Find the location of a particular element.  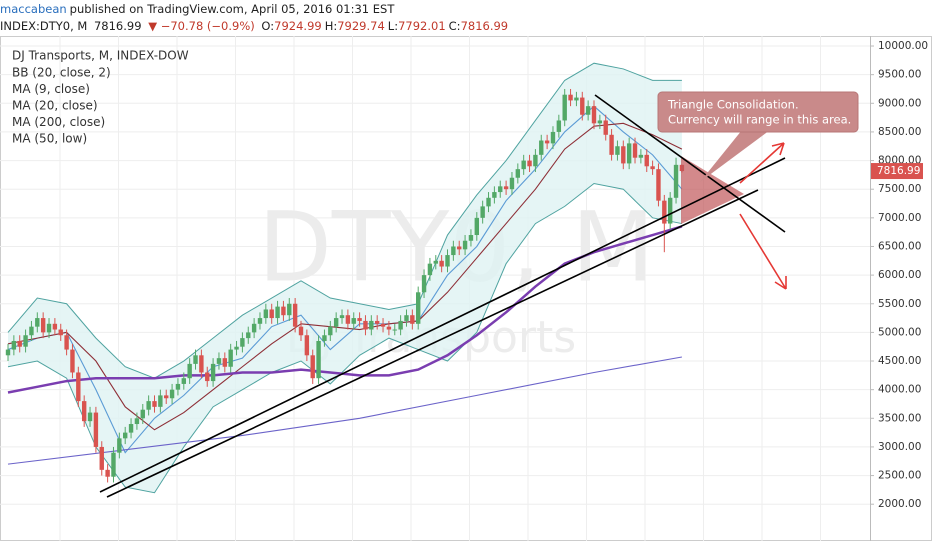

ohlc: O:7924.99 H:7929.74 L:7792.01 C:7816.99 is located at coordinates (386, 26).